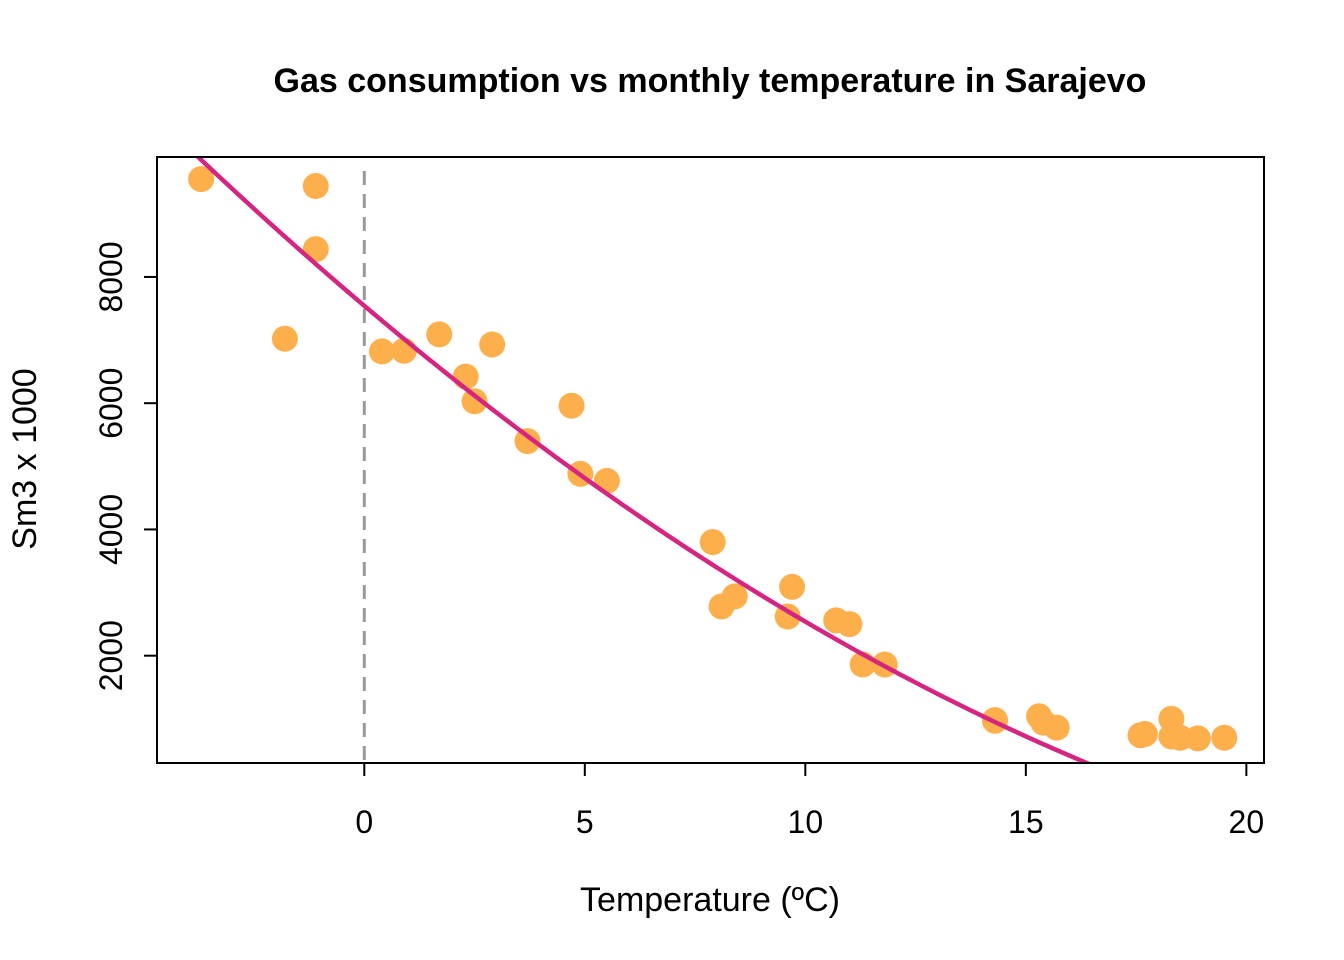  Describe the element at coordinates (111, 403) in the screenshot. I see `y-tick-label: 6000` at that location.